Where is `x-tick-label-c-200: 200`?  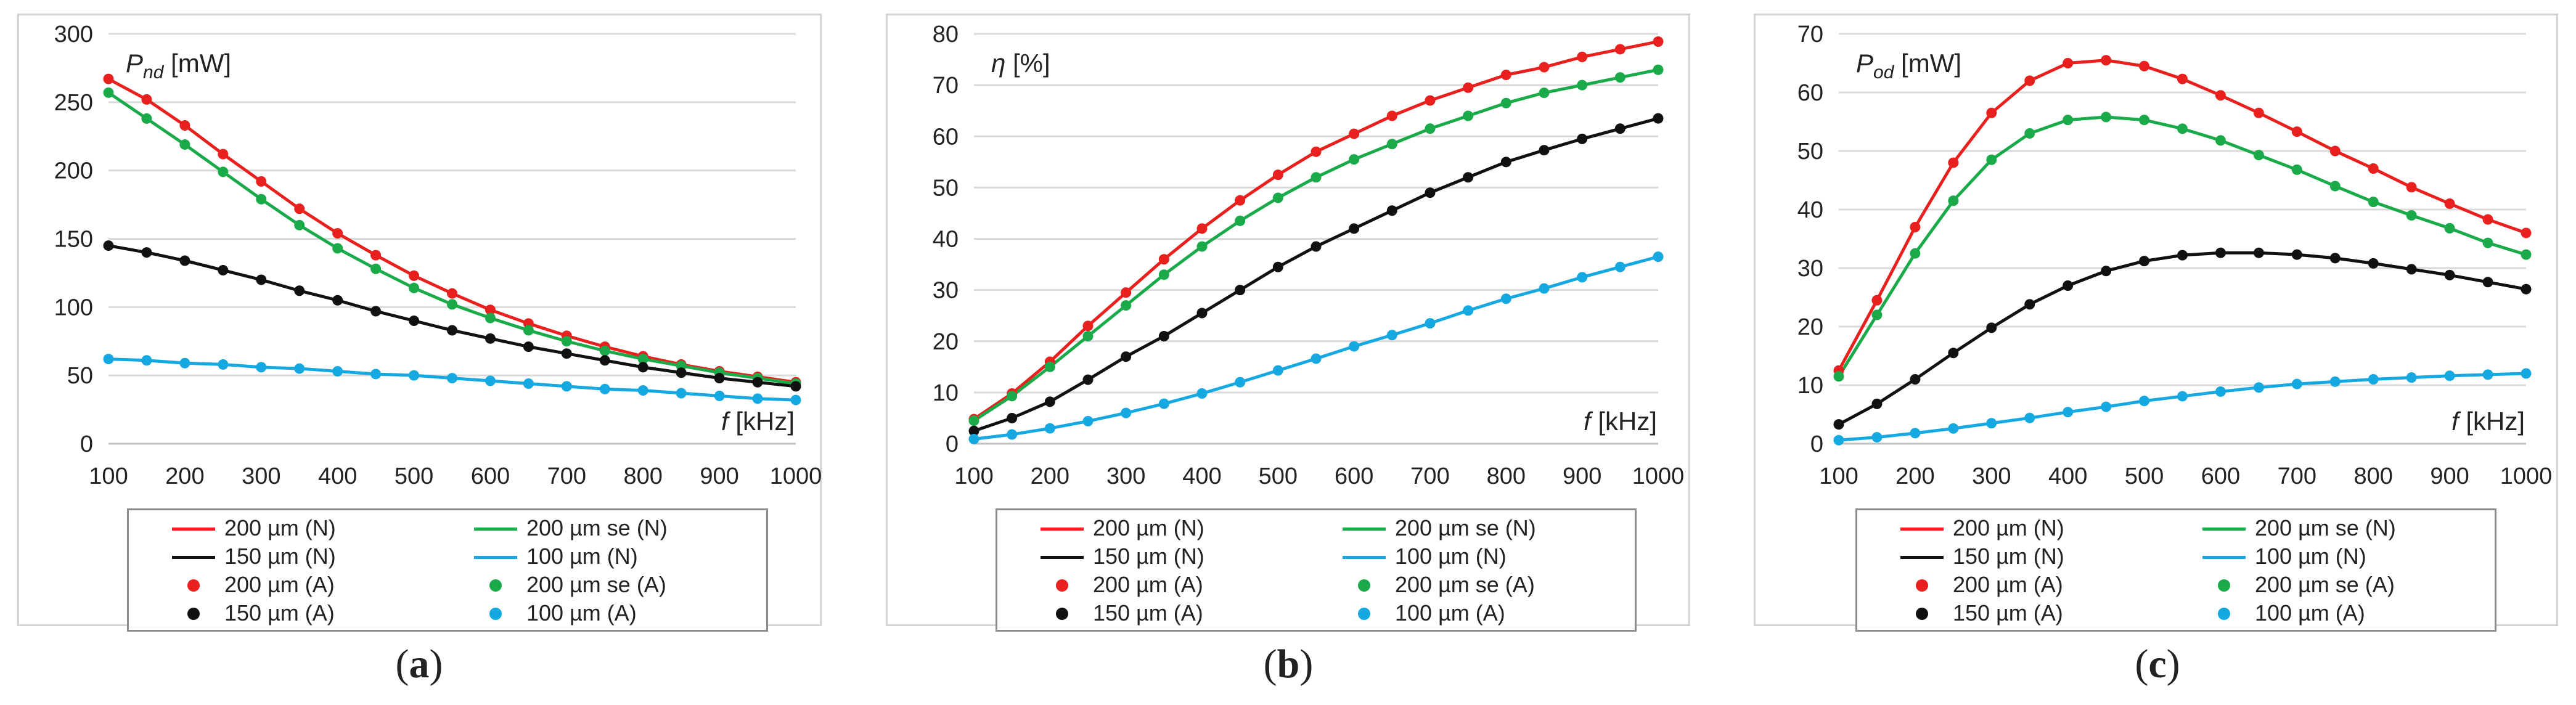 x-tick-label-c-200: 200 is located at coordinates (1914, 476).